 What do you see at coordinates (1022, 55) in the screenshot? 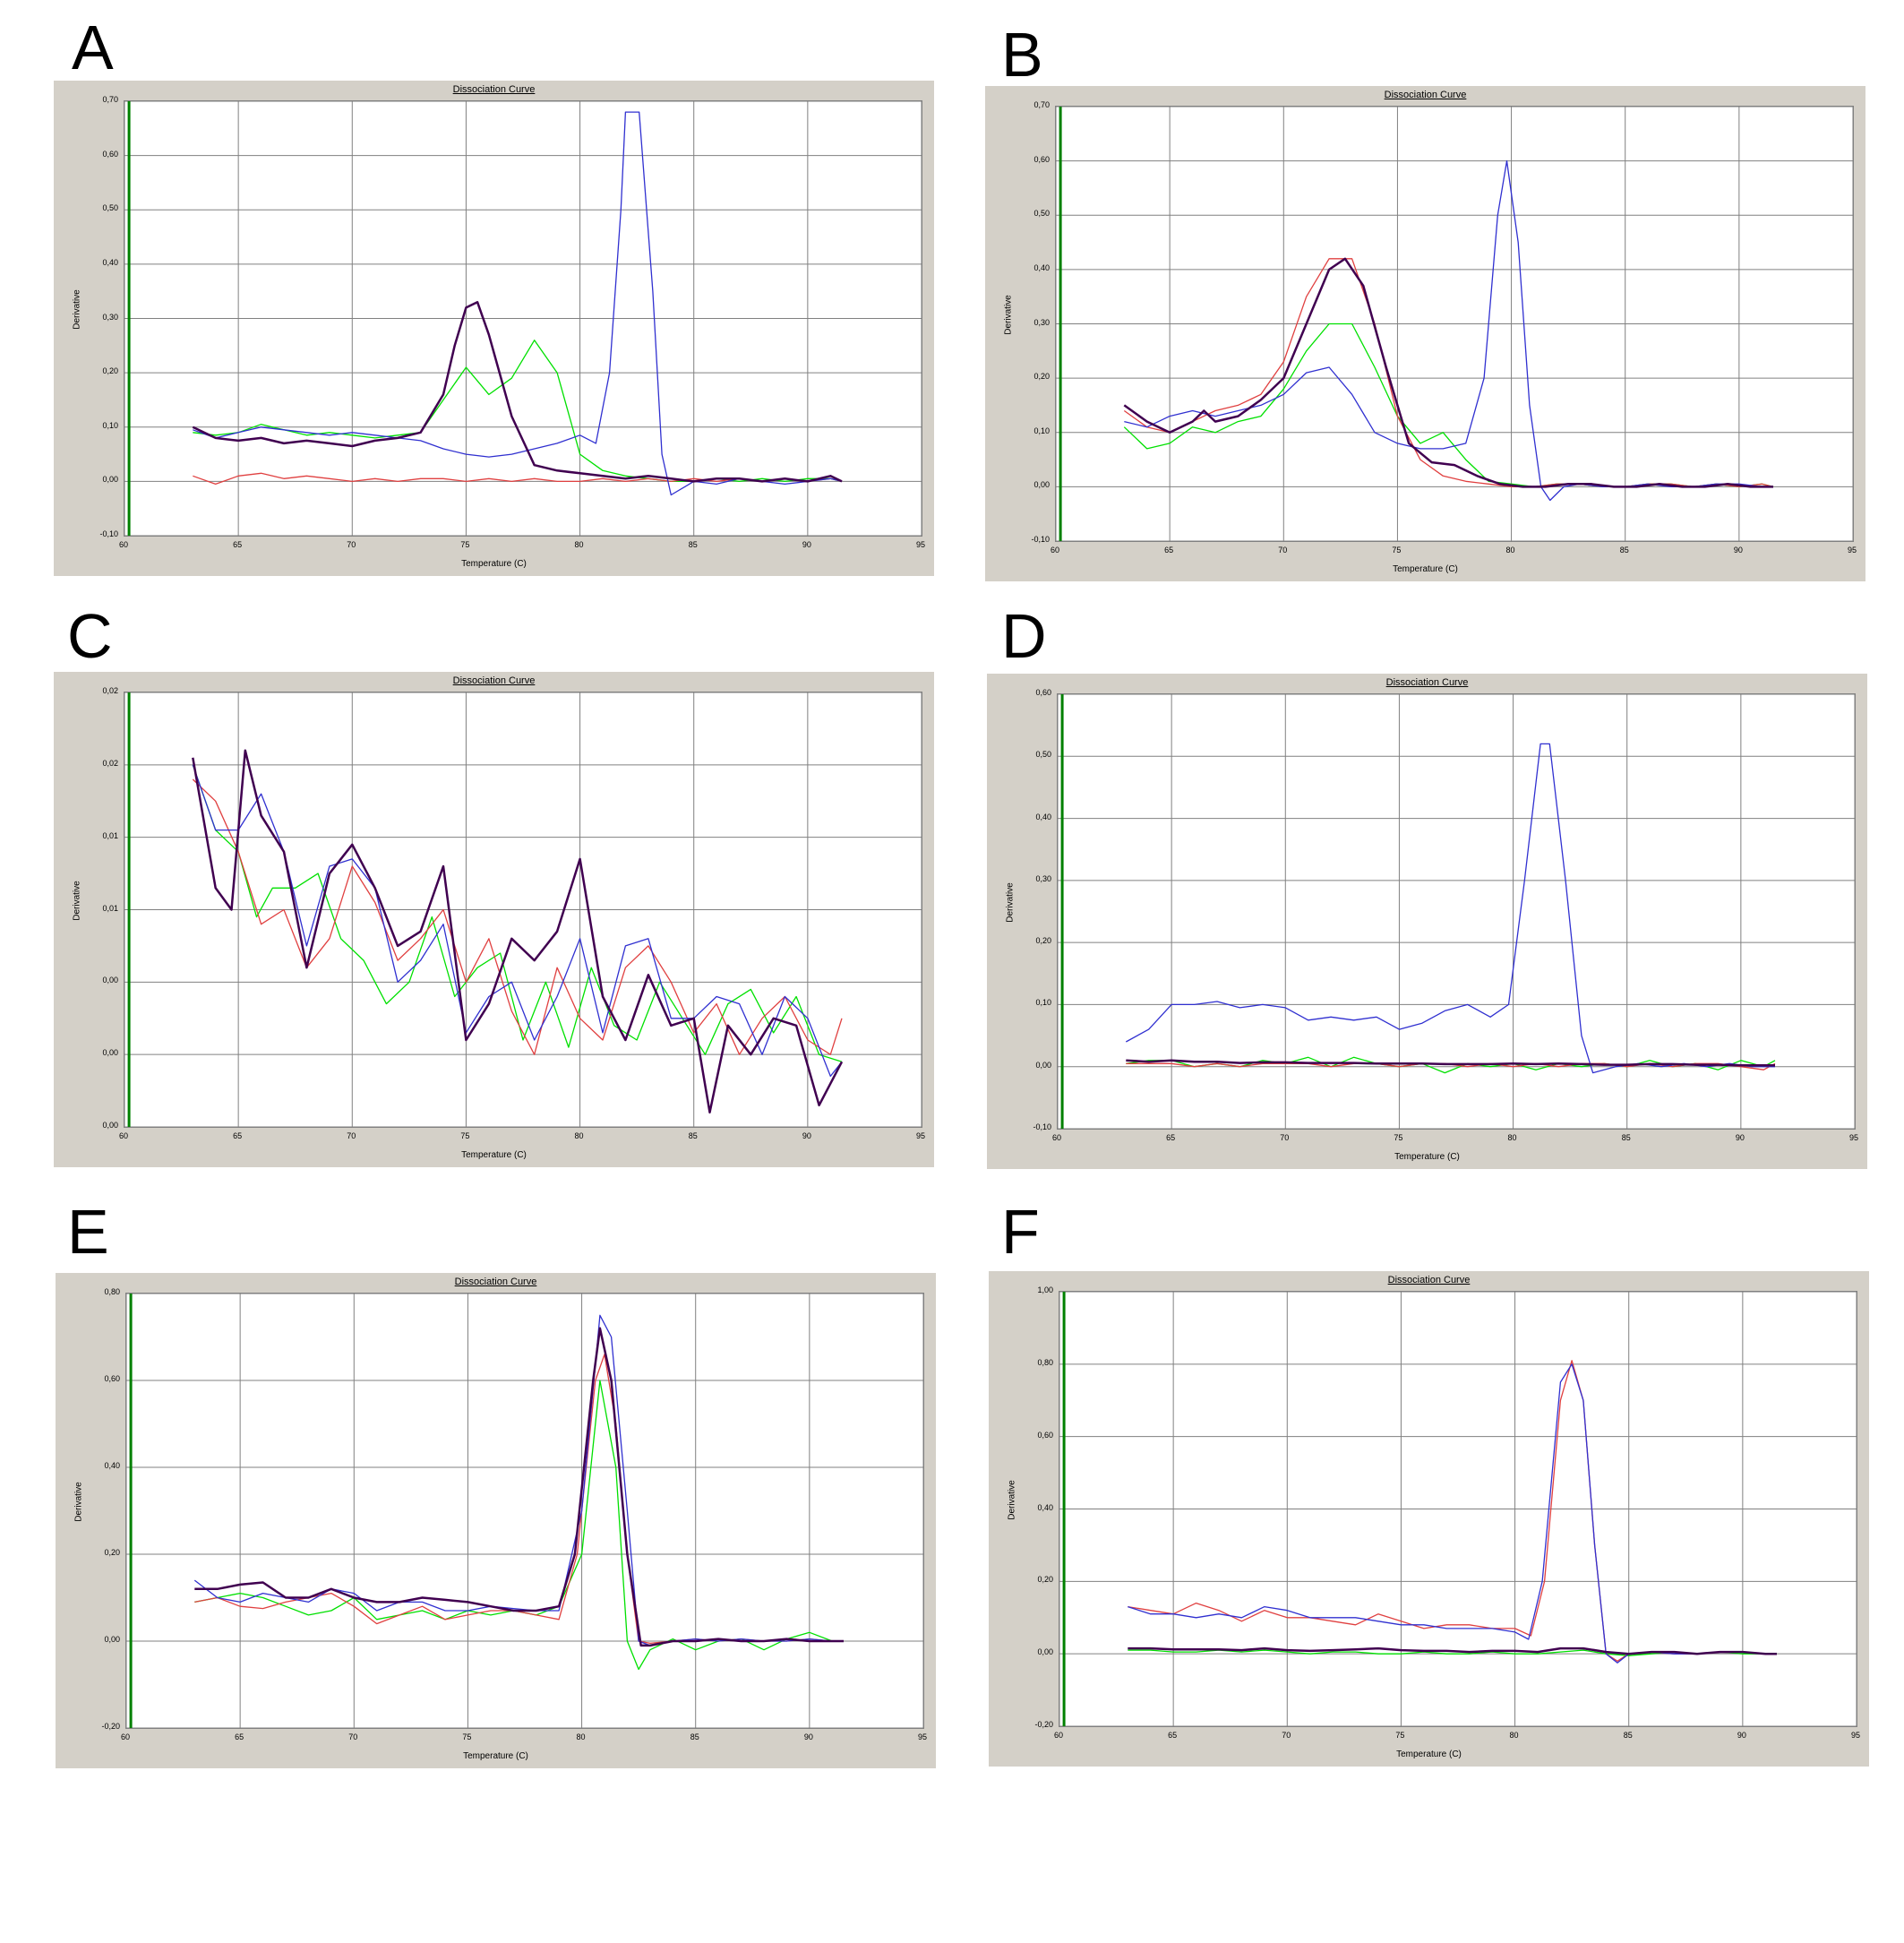
I see `panel-label-b: B` at bounding box center [1022, 55].